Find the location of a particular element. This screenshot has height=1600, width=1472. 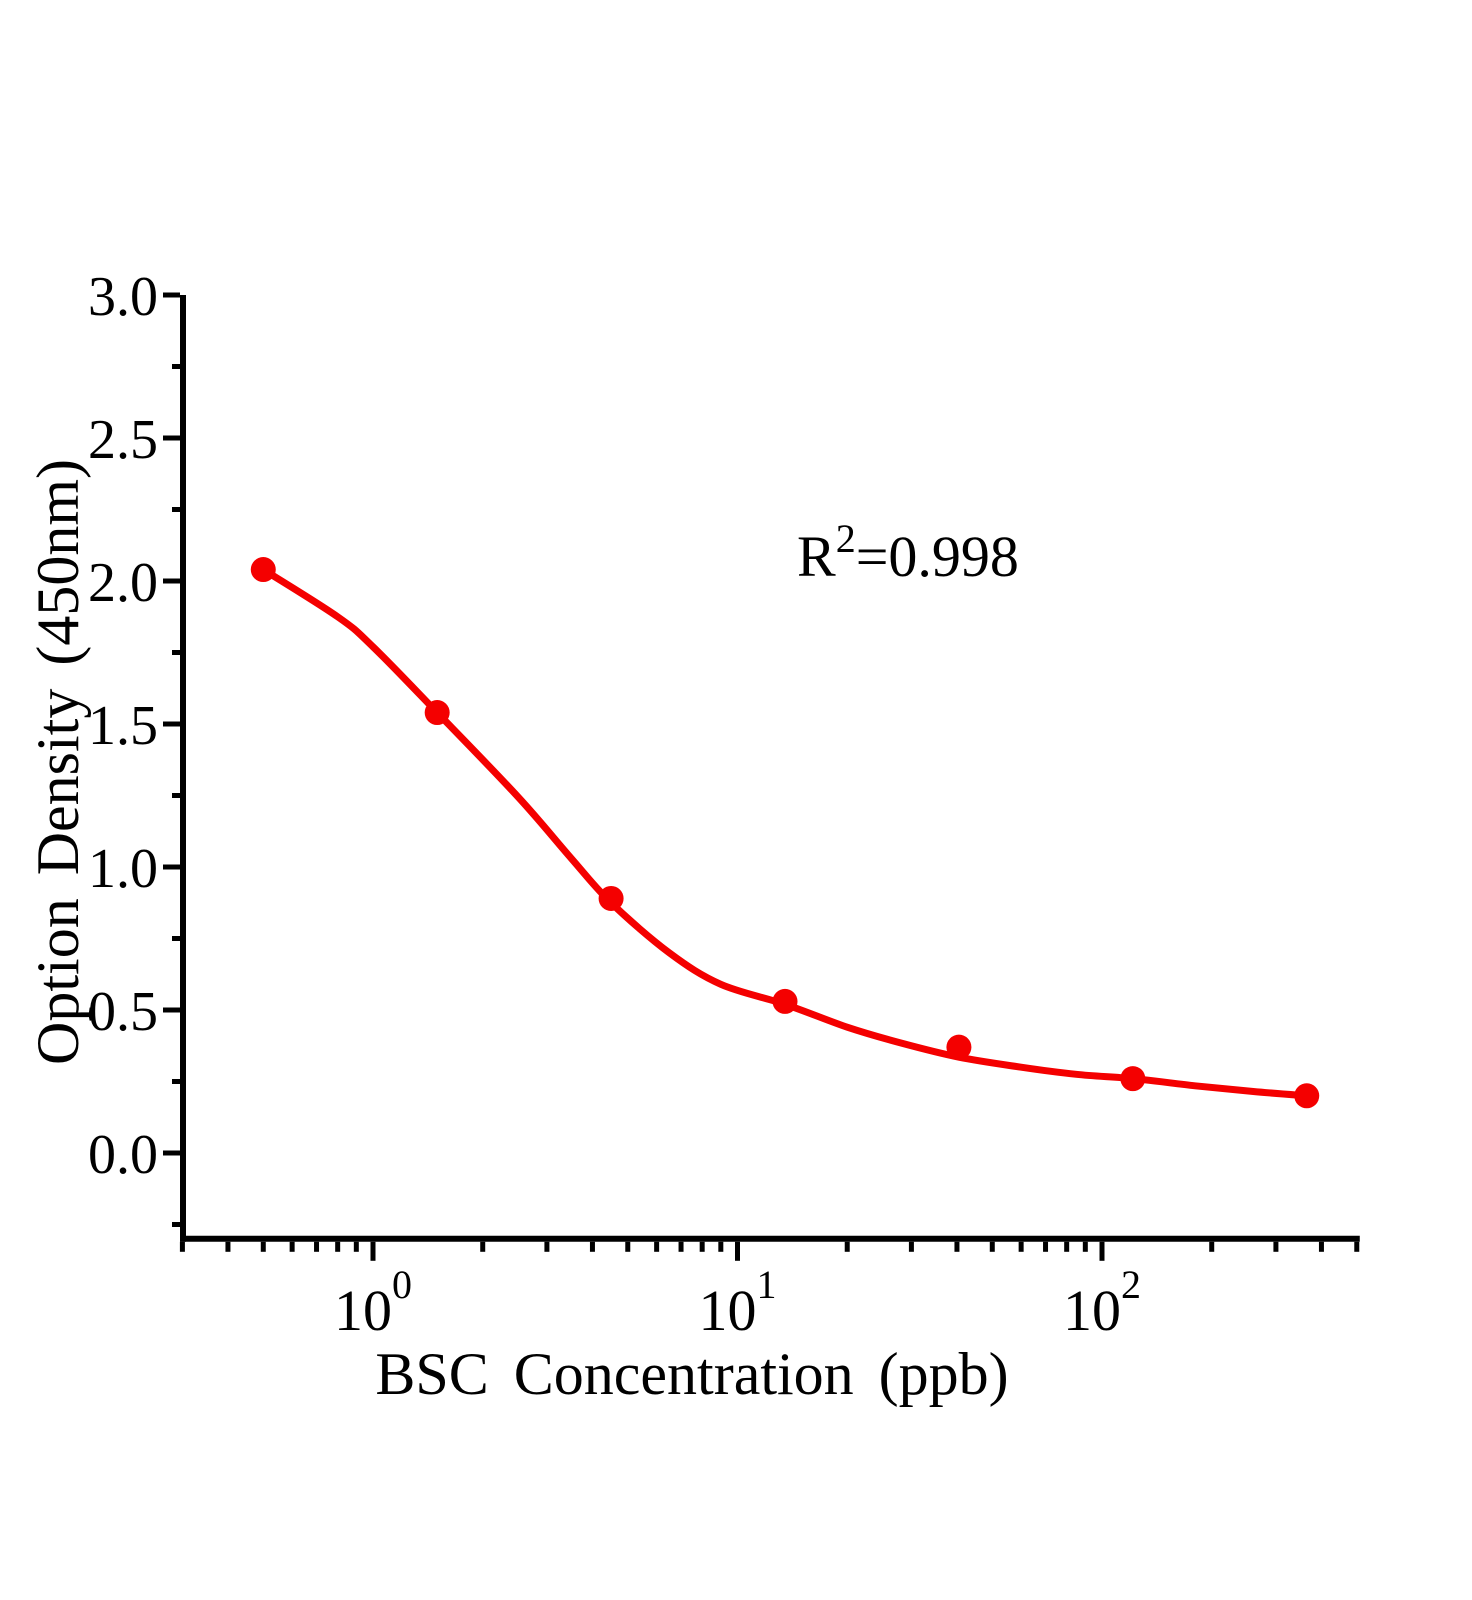

r-squared-annotation: R2=0.998 is located at coordinates (908, 552).